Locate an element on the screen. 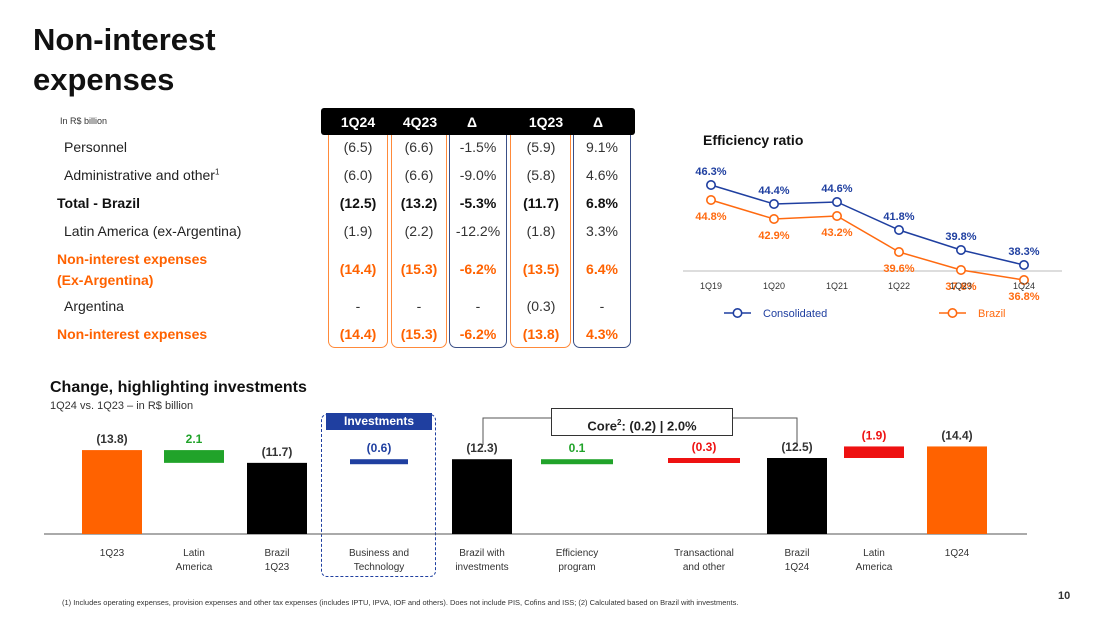 The image size is (1100, 619). legend-marker is located at coordinates (737, 312).